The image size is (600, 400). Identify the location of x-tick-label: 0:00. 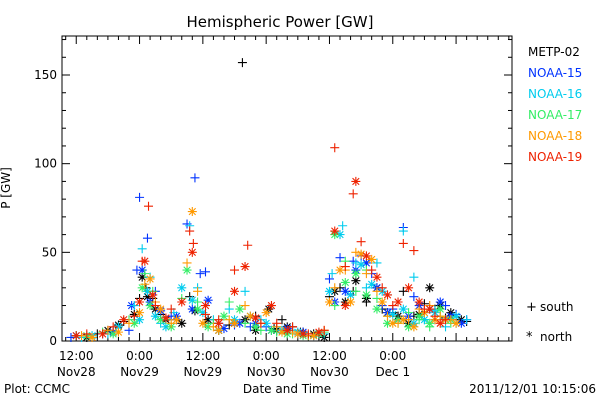
(392, 356).